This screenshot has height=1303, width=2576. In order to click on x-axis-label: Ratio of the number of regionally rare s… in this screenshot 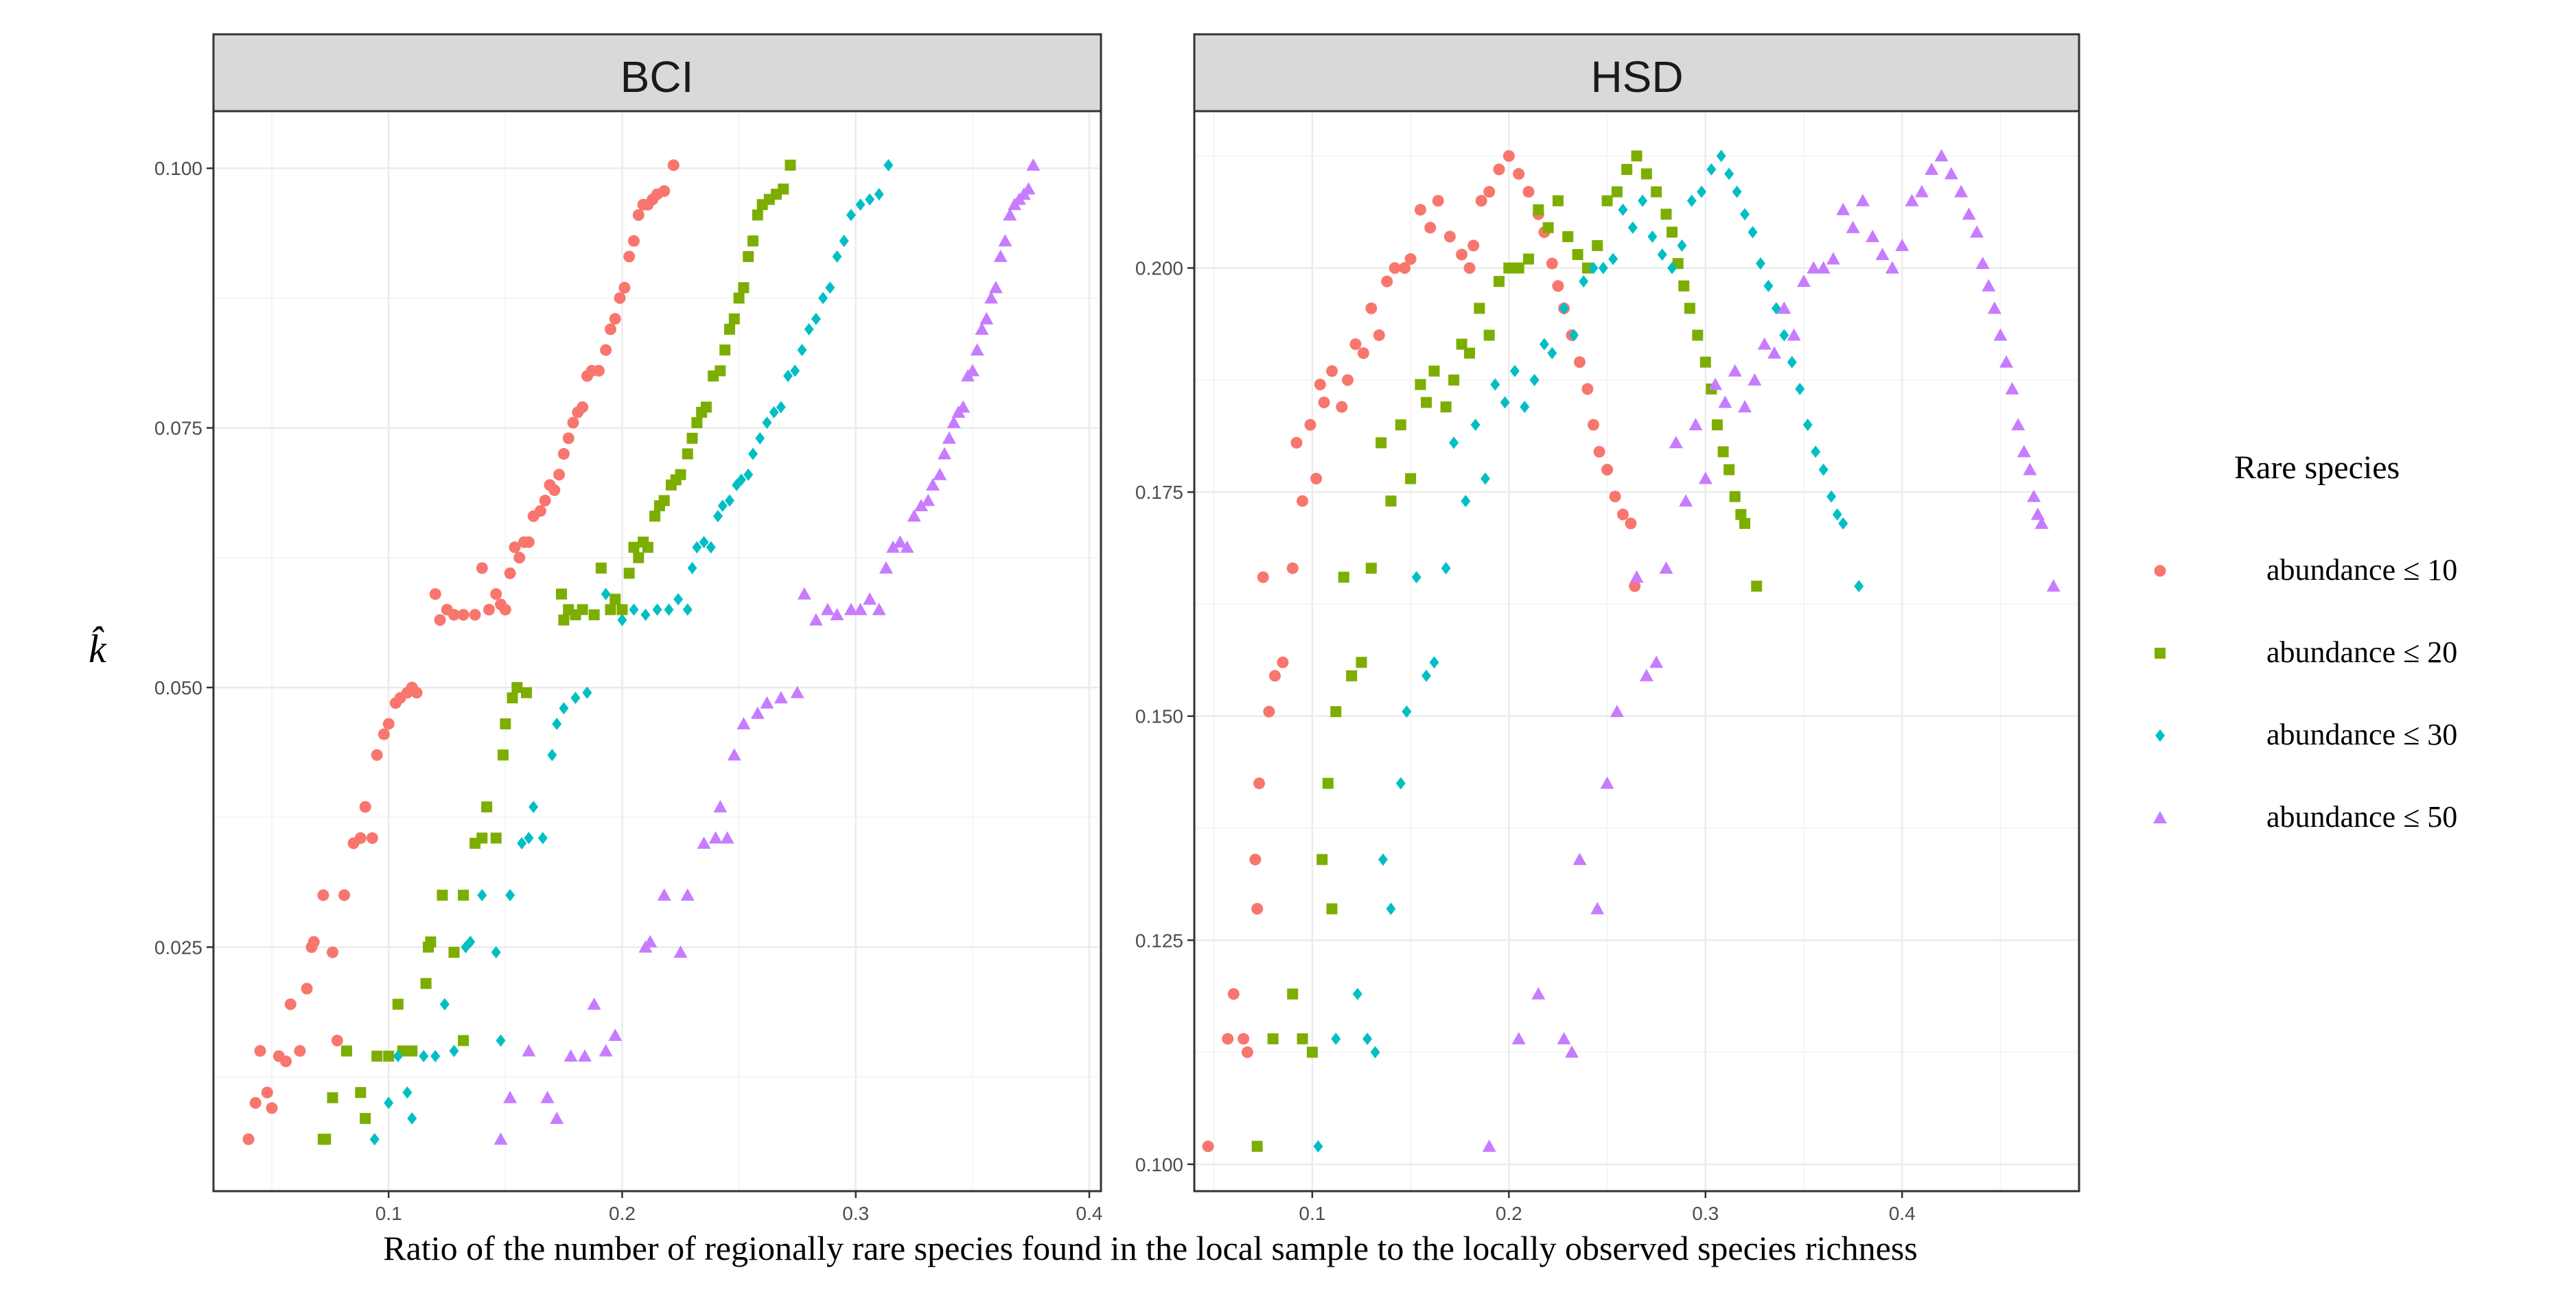, I will do `click(1150, 1248)`.